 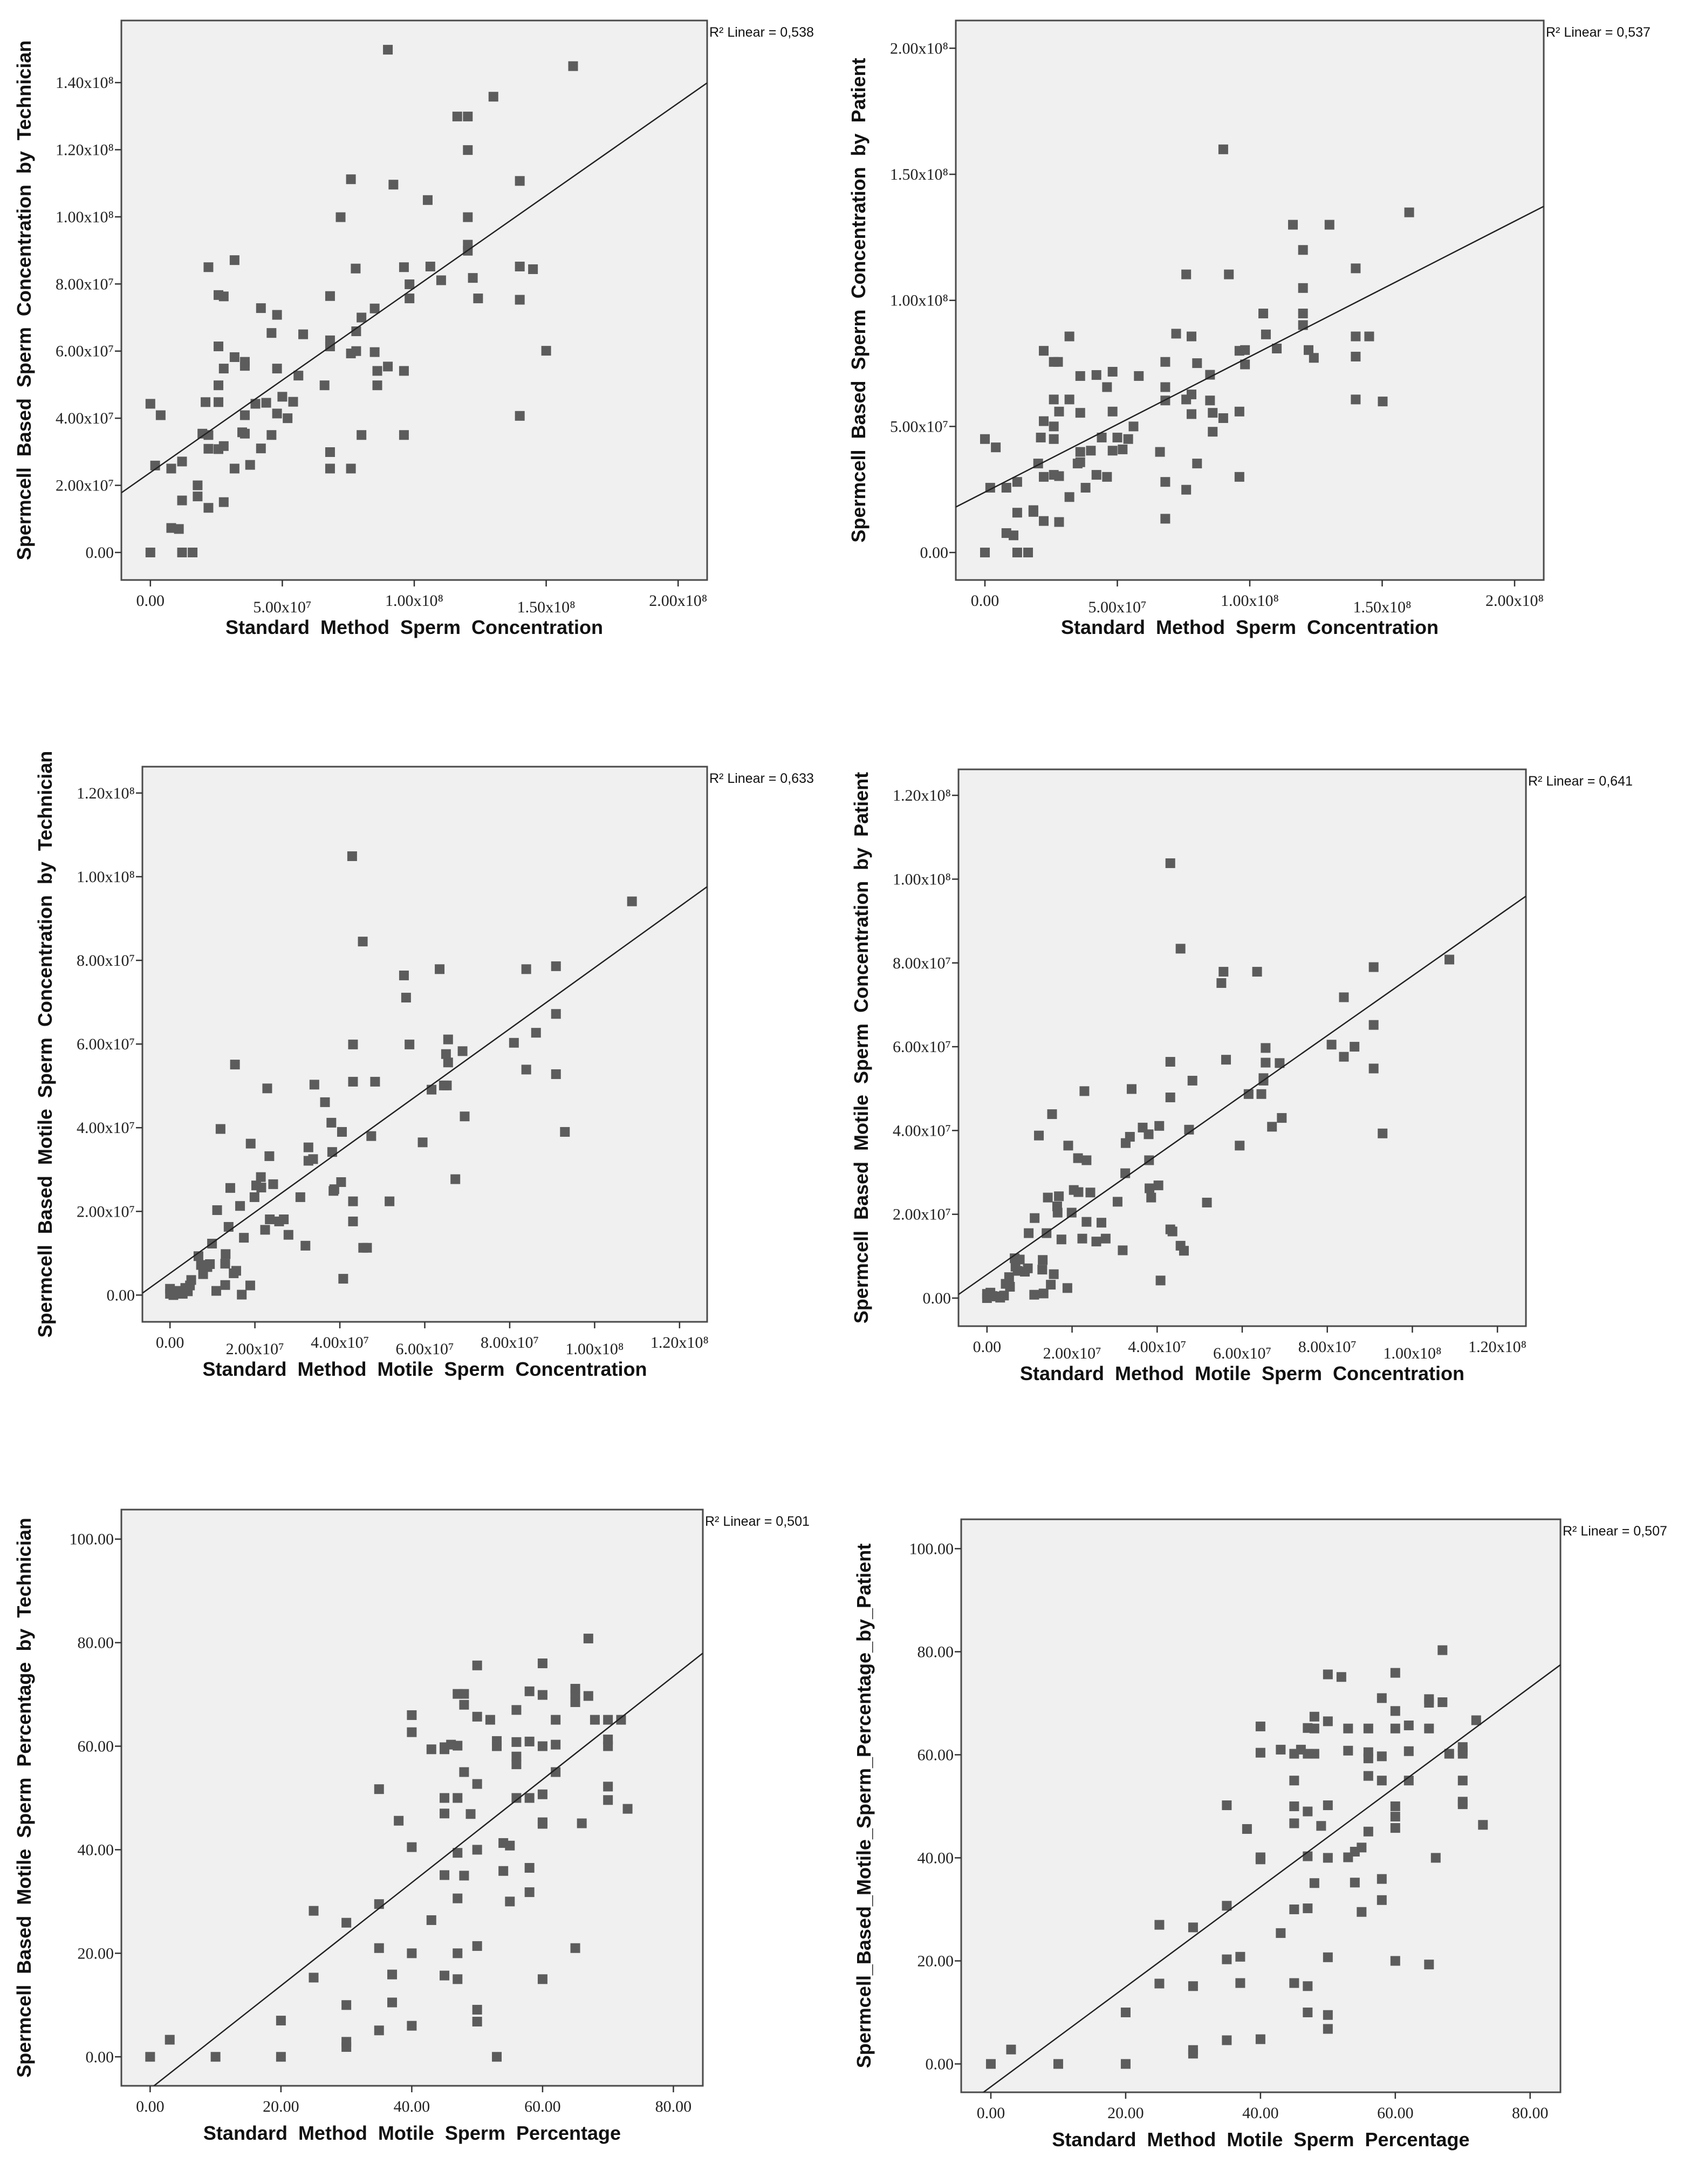 What do you see at coordinates (922, 963) in the screenshot?
I see `y-tick-label: 8.00x10⁷` at bounding box center [922, 963].